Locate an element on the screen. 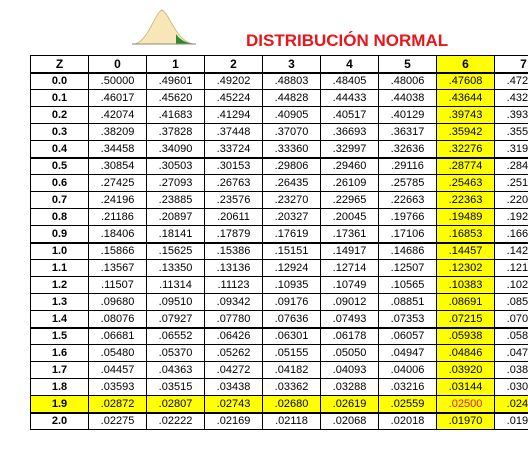  probability-cell: .30503 is located at coordinates (175, 166).